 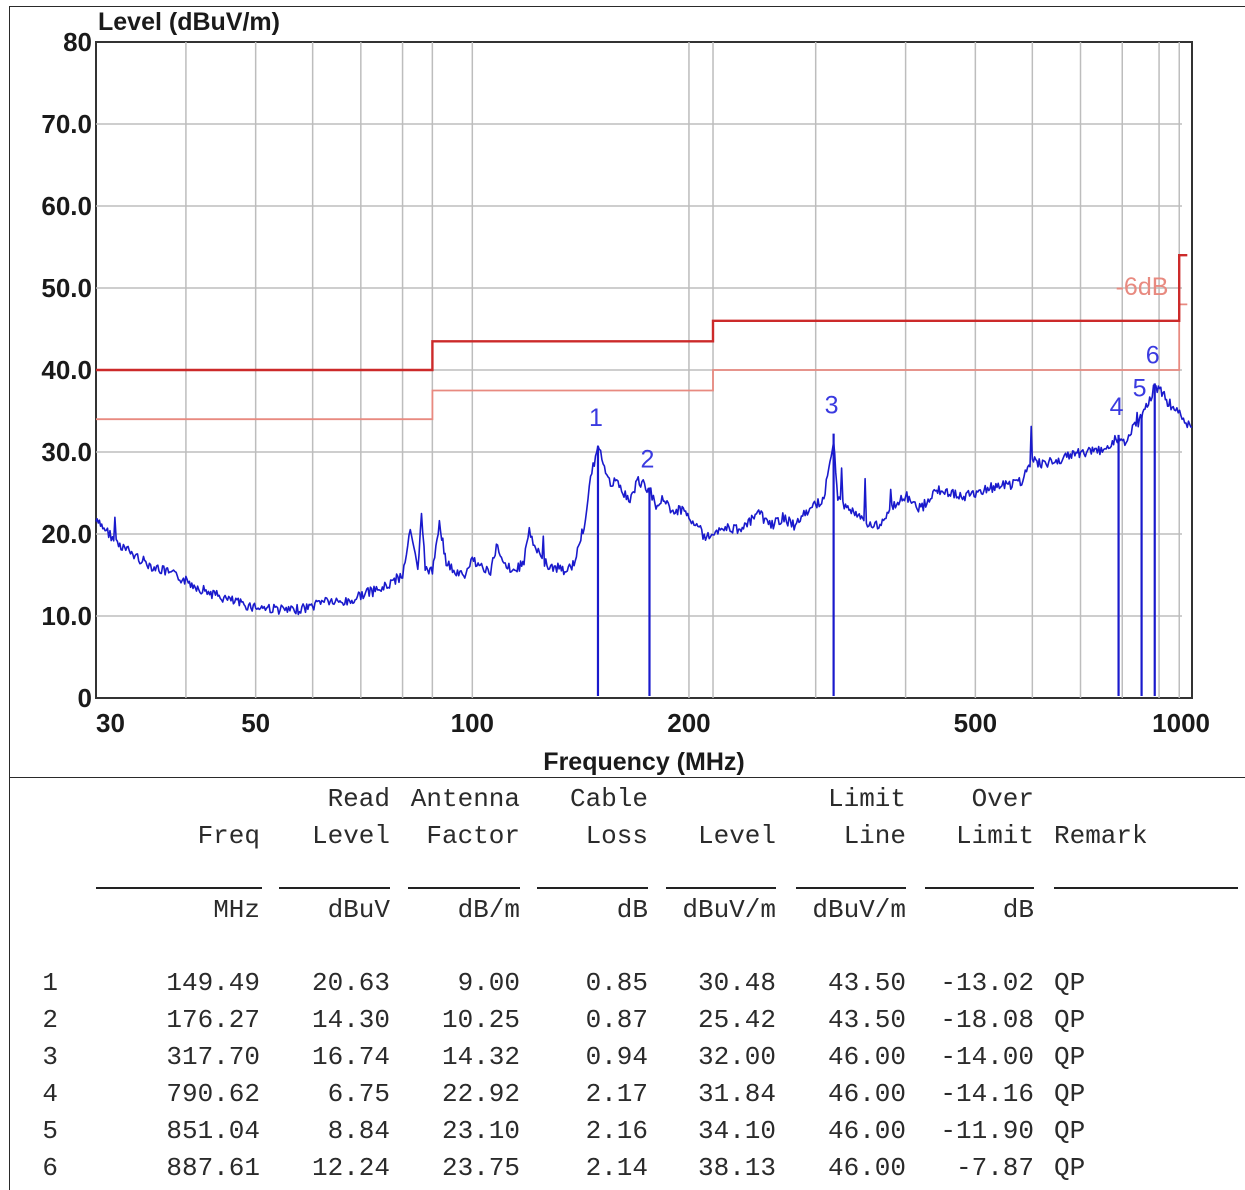 I want to click on margin-line-label: -6dB, so click(x=1142, y=287).